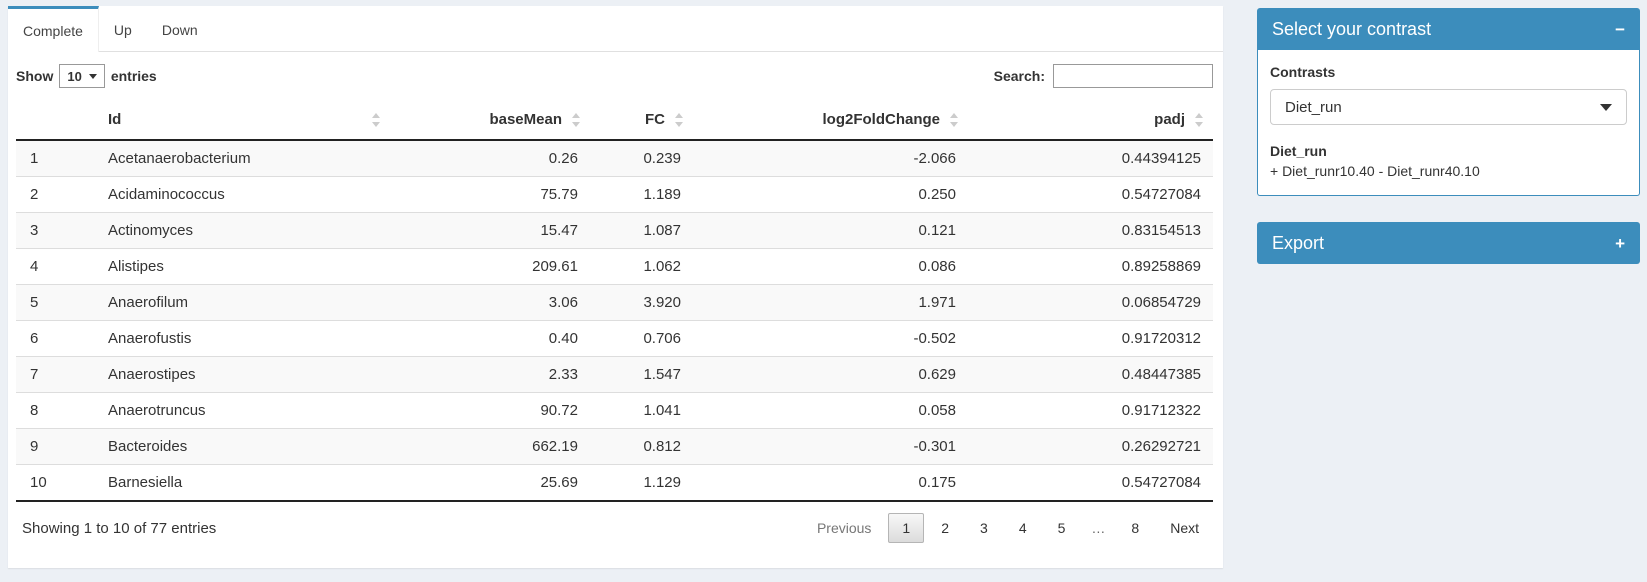 Image resolution: width=1647 pixels, height=582 pixels. I want to click on cell-id: Anaerostipes, so click(245, 374).